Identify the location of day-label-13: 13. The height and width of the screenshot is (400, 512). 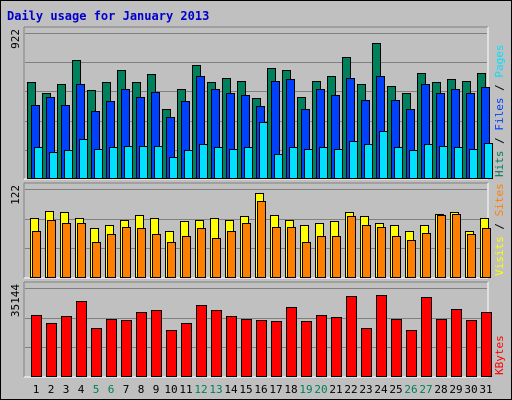
(215, 389).